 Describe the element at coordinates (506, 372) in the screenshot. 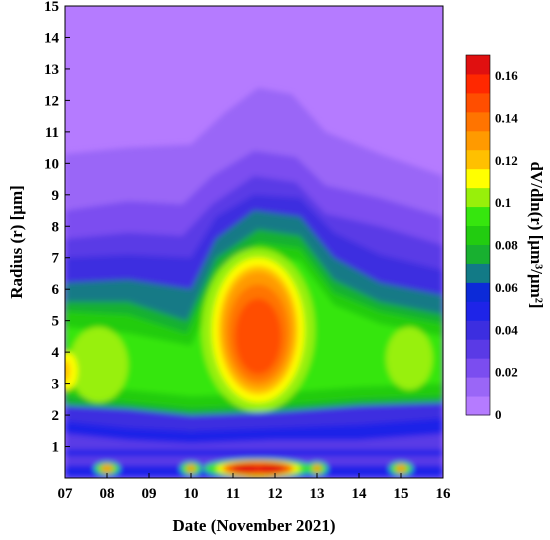

I see `colorbar-tick-label: 0.02` at that location.